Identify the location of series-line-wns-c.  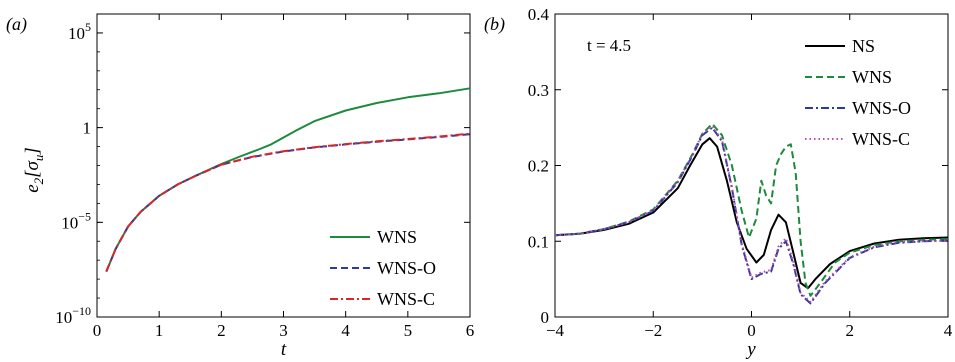
(288, 202).